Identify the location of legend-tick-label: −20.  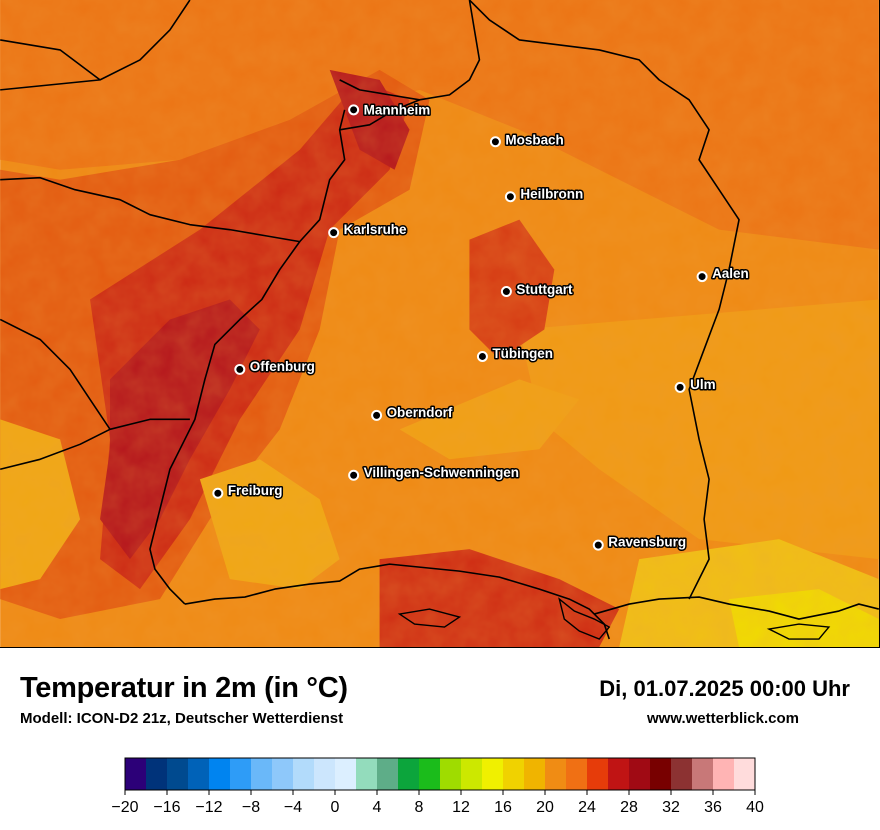
(124, 807).